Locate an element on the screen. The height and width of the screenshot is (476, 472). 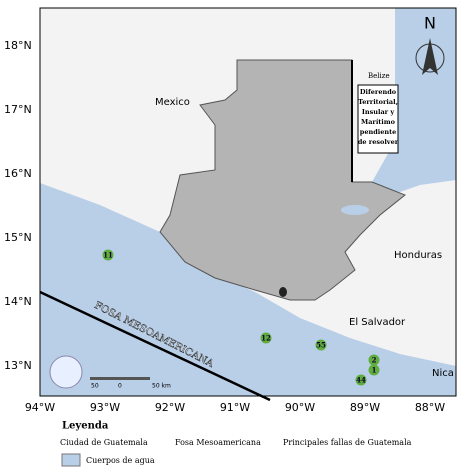
scale-bar is located at coordinates (120, 378).